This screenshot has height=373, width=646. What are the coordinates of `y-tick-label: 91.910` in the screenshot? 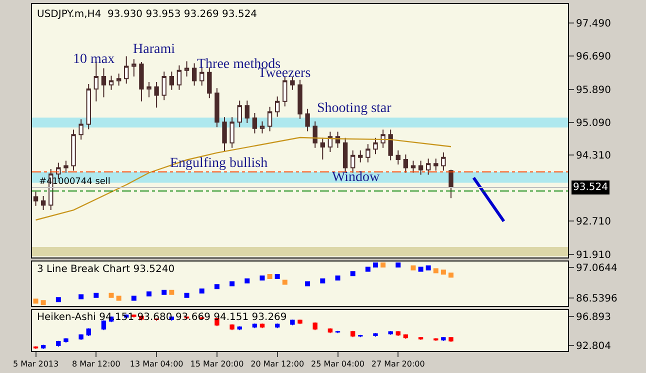 It's located at (593, 255).